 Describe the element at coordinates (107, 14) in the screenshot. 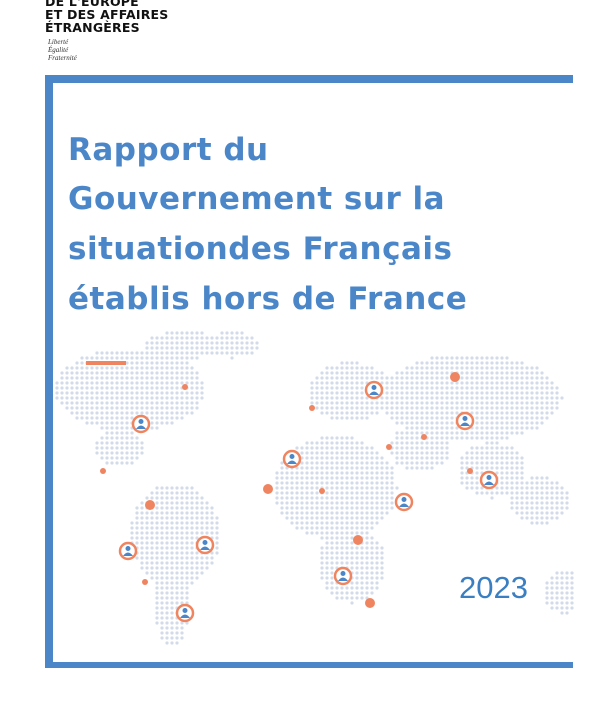

I see `ministry-line: ET DES AFFAIRES` at that location.